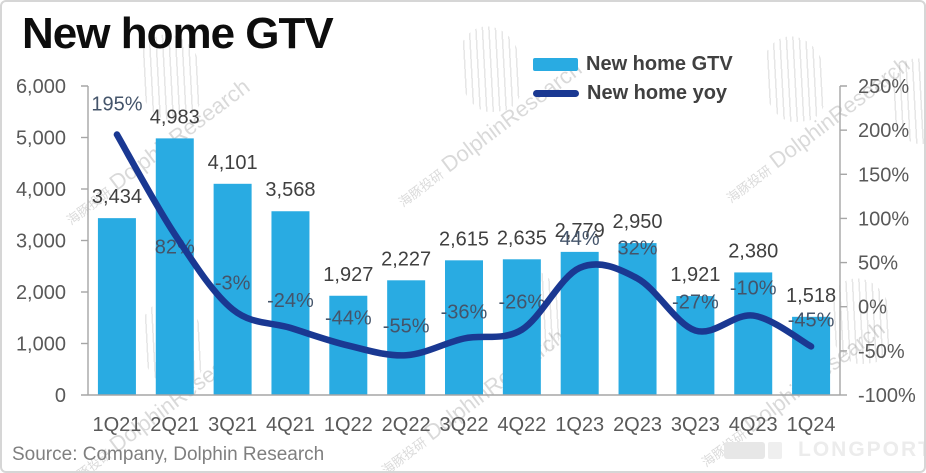 The height and width of the screenshot is (473, 926). What do you see at coordinates (579, 425) in the screenshot?
I see `x-axis-label: 1Q23` at bounding box center [579, 425].